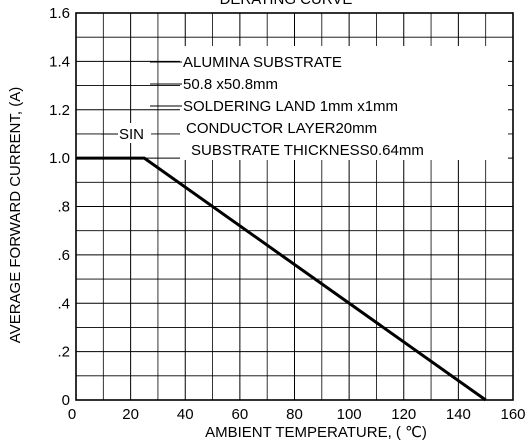  I want to click on y-tick-label: 1.2, so click(59, 110).